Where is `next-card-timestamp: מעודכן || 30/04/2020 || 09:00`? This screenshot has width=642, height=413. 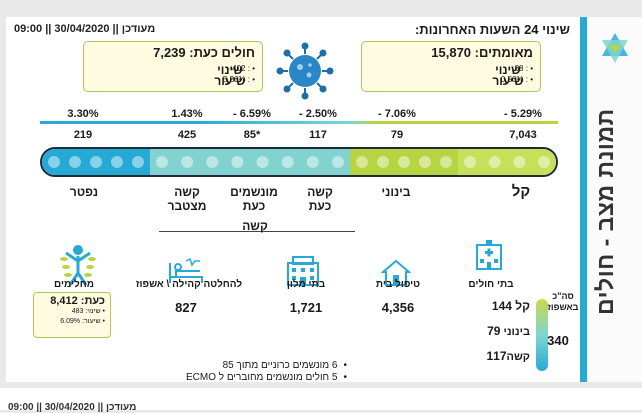 next-card-timestamp: מעודכן || 30/04/2020 || 09:00 is located at coordinates (72, 407).